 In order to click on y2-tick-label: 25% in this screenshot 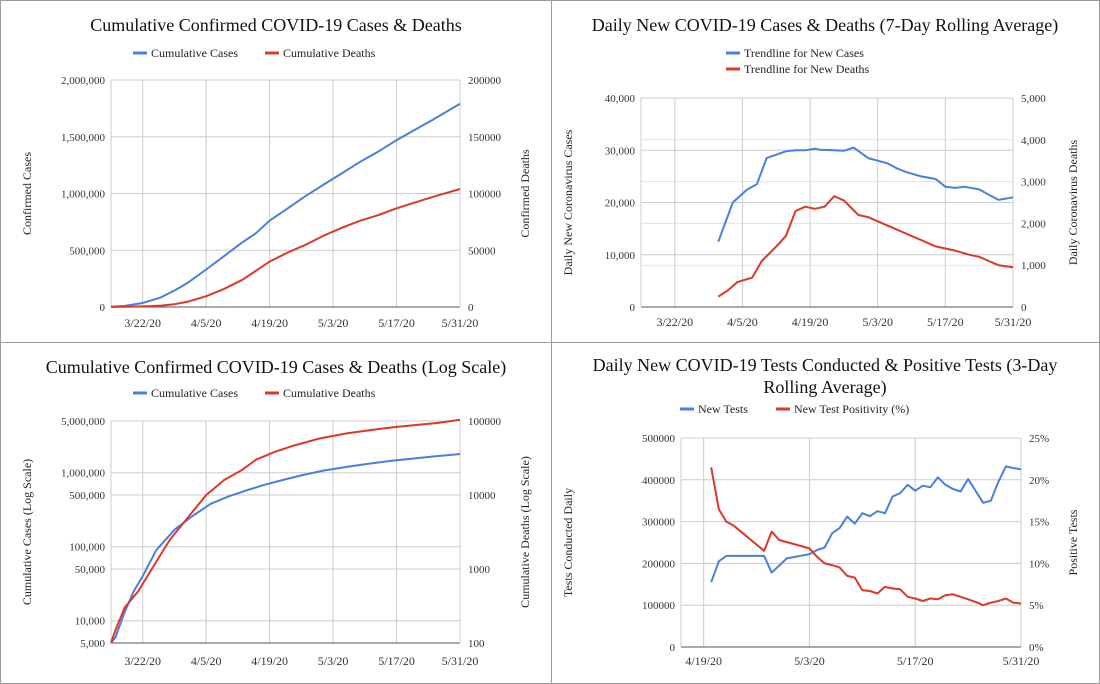, I will do `click(1039, 439)`.